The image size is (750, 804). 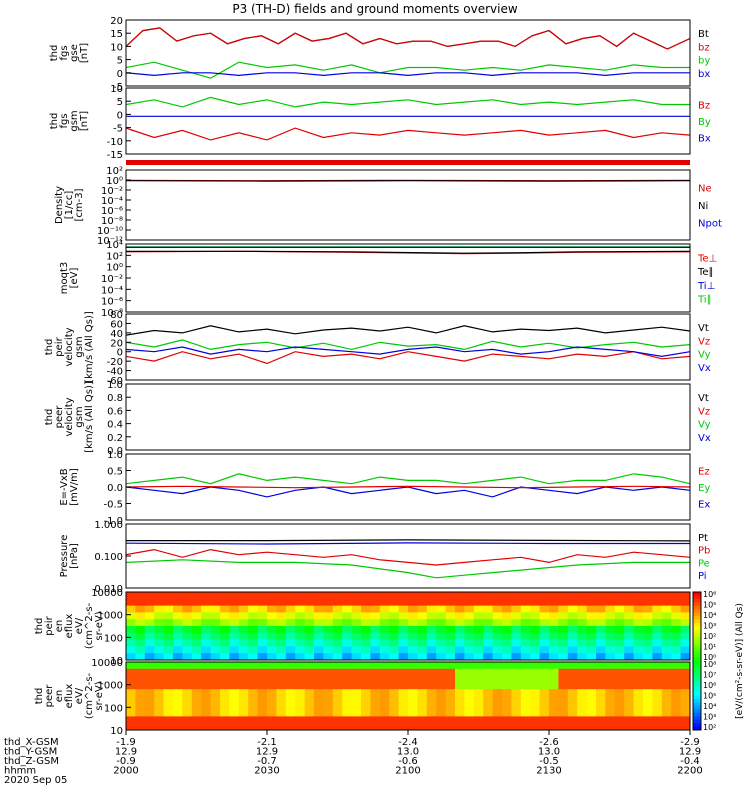 What do you see at coordinates (112, 290) in the screenshot?
I see `y-tick-label: 10⁻⁴` at bounding box center [112, 290].